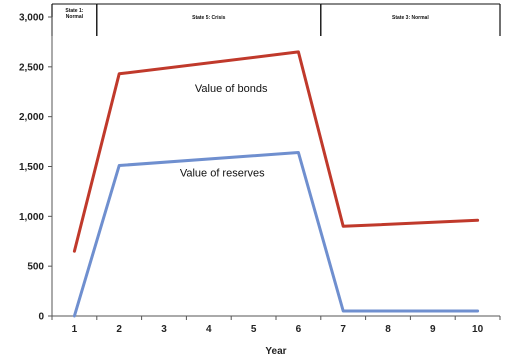  I want to click on x-tick-label: 3, so click(164, 329).